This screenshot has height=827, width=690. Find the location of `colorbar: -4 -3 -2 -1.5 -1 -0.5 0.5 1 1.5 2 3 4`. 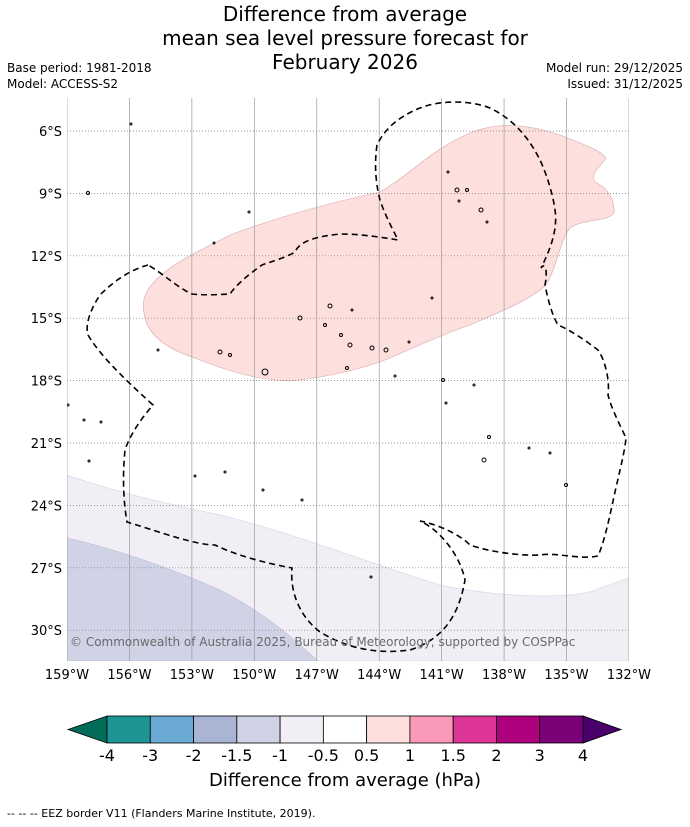

colorbar: -4 -3 -2 -1.5 -1 -0.5 0.5 1 1.5 2 3 4 is located at coordinates (344, 740).